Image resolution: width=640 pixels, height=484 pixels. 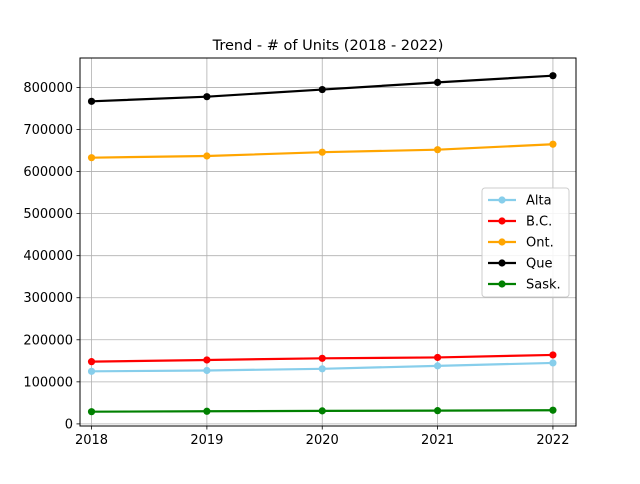 I want to click on series-b-c, so click(x=322, y=358).